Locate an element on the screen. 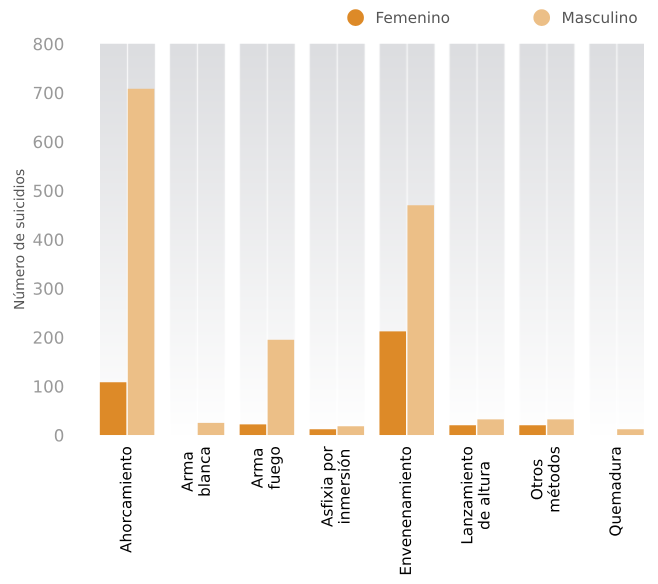 Image resolution: width=658 pixels, height=584 pixels. legend-label: Masculino is located at coordinates (600, 17).